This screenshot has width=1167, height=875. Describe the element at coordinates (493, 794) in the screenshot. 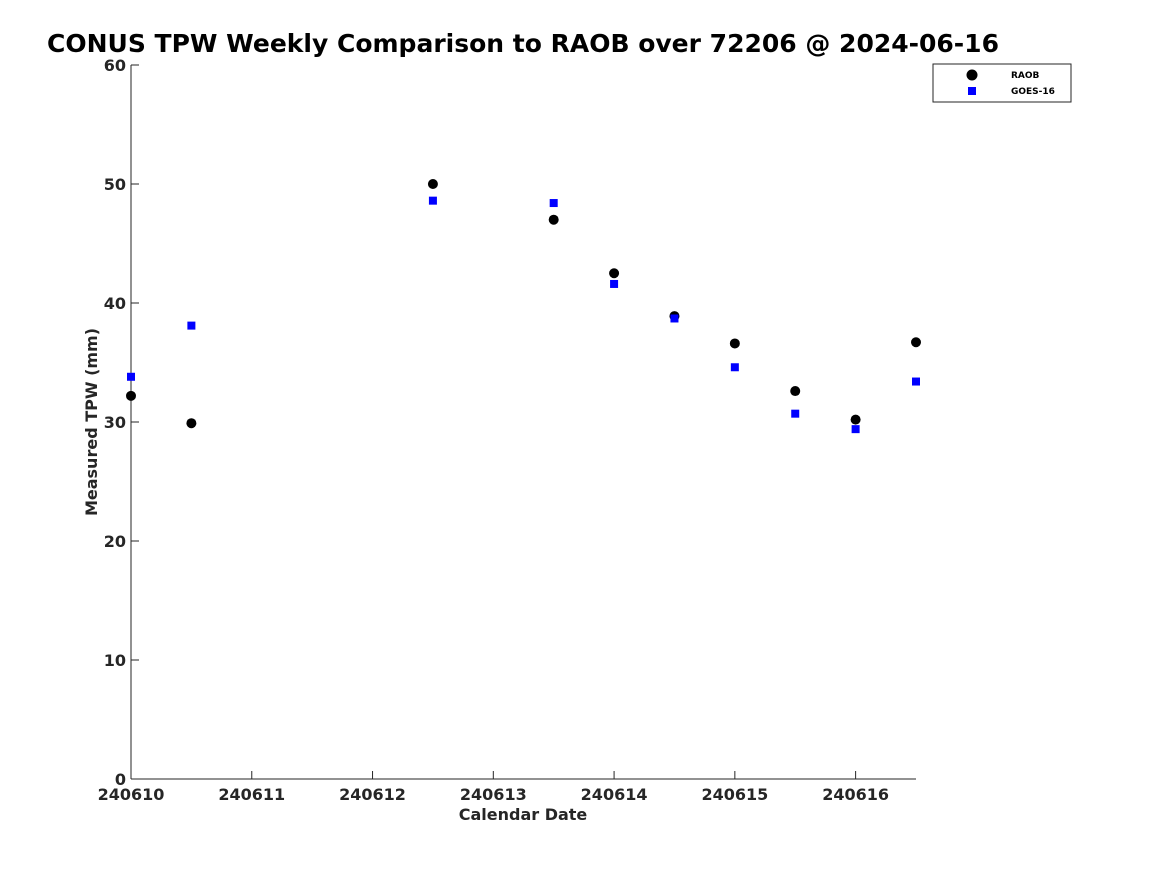

I see `x-tick-label: 240613` at that location.